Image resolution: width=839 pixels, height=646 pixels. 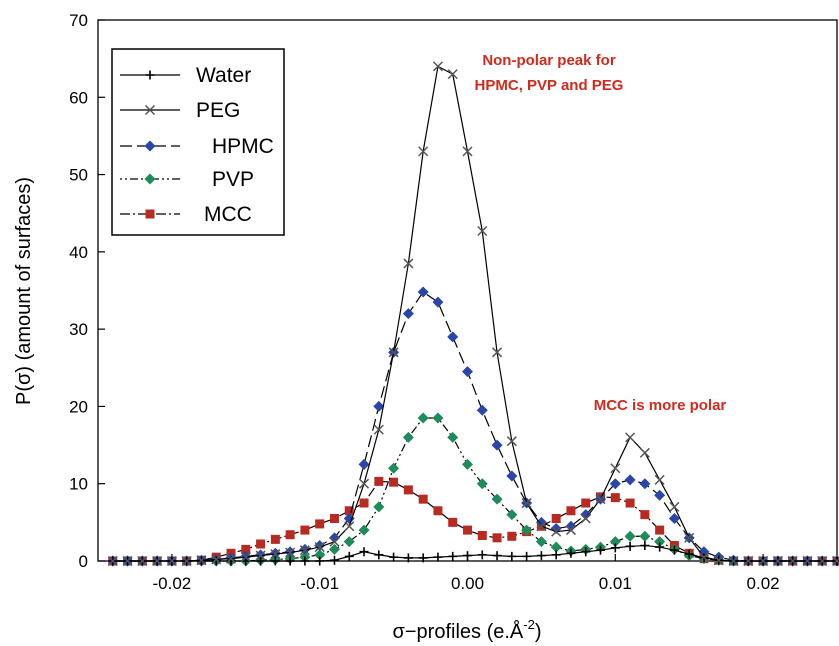 What do you see at coordinates (78, 20) in the screenshot?
I see `y-tick-label: 70` at bounding box center [78, 20].